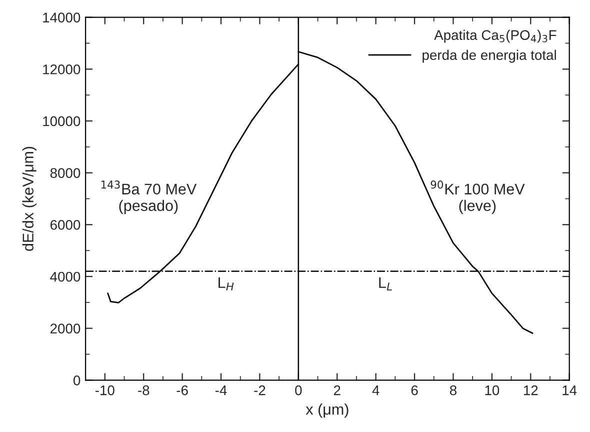 Image resolution: width=590 pixels, height=432 pixels. What do you see at coordinates (569, 391) in the screenshot?
I see `x-tick-label: 14` at bounding box center [569, 391].